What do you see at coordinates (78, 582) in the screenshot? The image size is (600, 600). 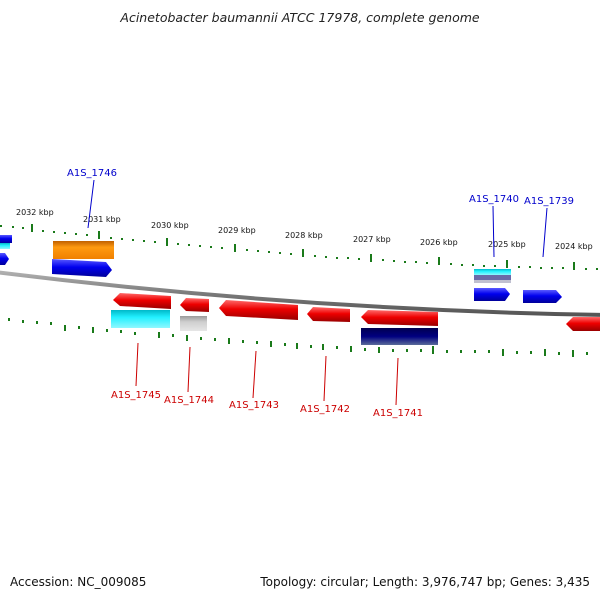 I see `accession-text: Accession: NC_009085` at bounding box center [78, 582].